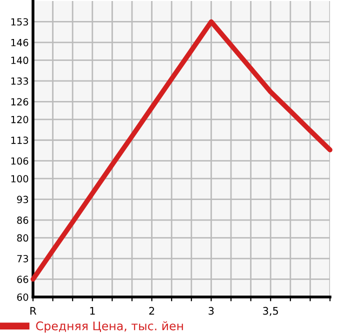 Image resolution: width=345 pixels, height=335 pixels. I want to click on y-tick-label: 113, so click(19, 140).